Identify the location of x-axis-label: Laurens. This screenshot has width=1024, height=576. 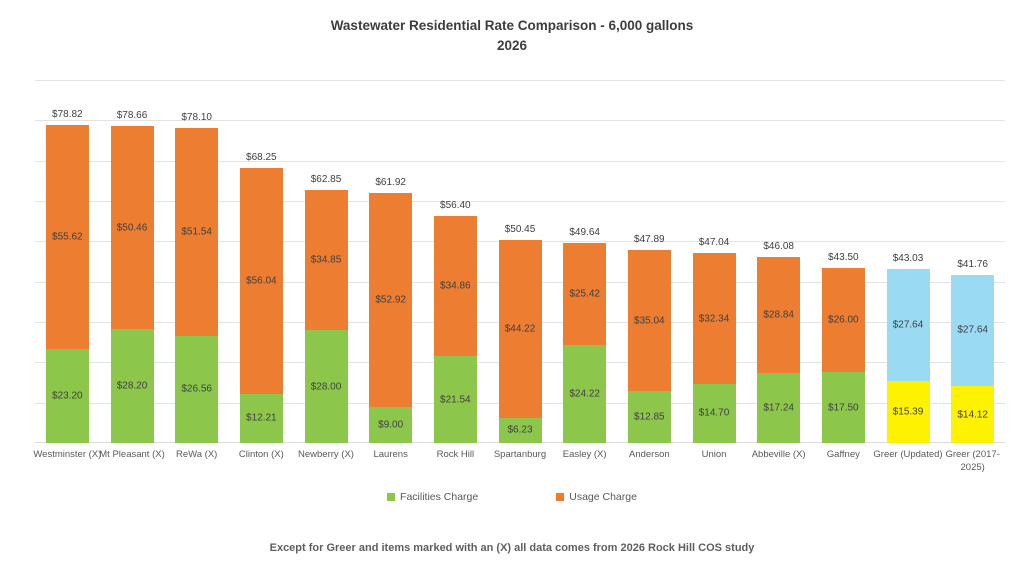
(390, 454).